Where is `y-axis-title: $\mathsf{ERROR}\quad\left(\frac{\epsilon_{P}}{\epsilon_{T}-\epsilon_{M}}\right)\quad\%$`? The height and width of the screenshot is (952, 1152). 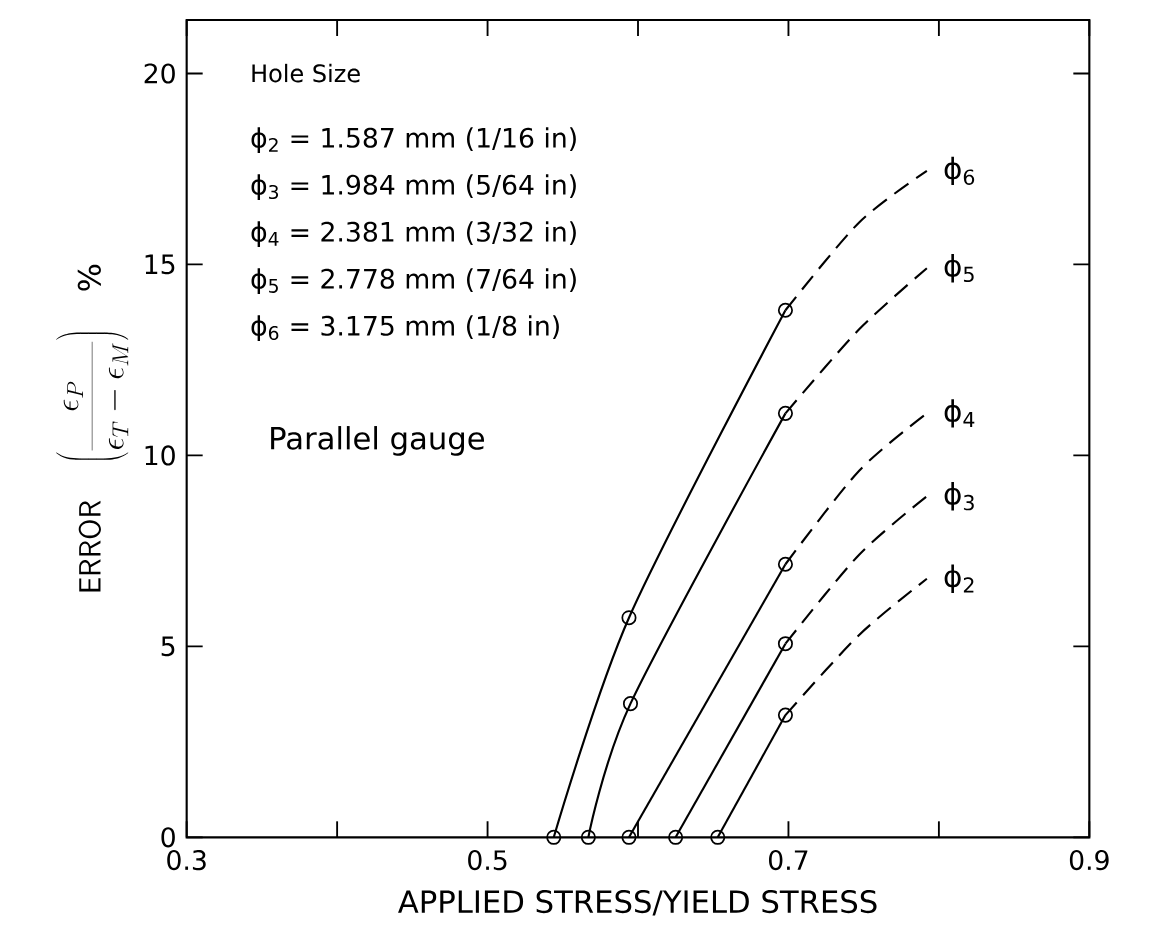 y-axis-title: $\mathsf{ERROR}\quad\left(\frac{\epsilon_{P}}{\epsilon_{T}-\epsilon_{M}}\right)\quad\%$ is located at coordinates (92, 428).